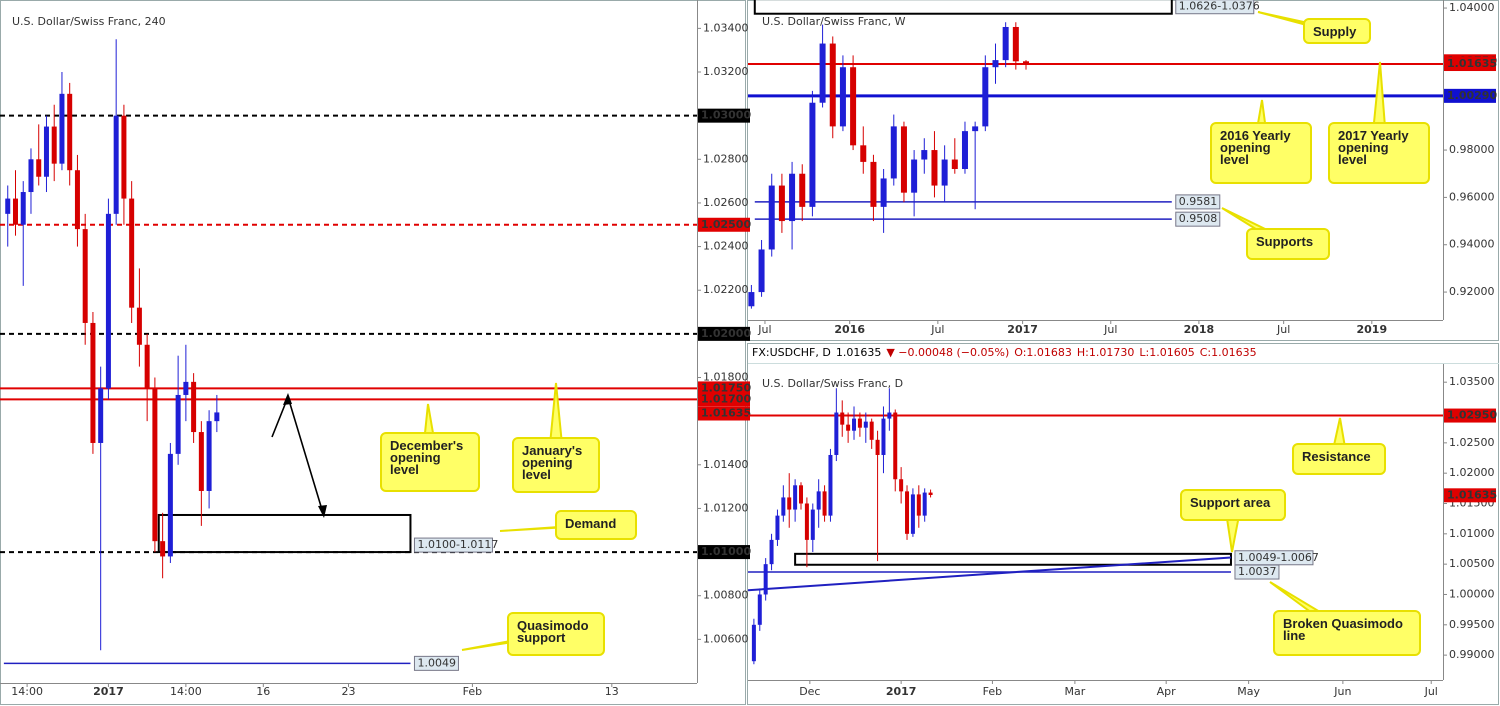 The height and width of the screenshot is (706, 1500). I want to click on y-tick-label: 0.99000, so click(1472, 654).